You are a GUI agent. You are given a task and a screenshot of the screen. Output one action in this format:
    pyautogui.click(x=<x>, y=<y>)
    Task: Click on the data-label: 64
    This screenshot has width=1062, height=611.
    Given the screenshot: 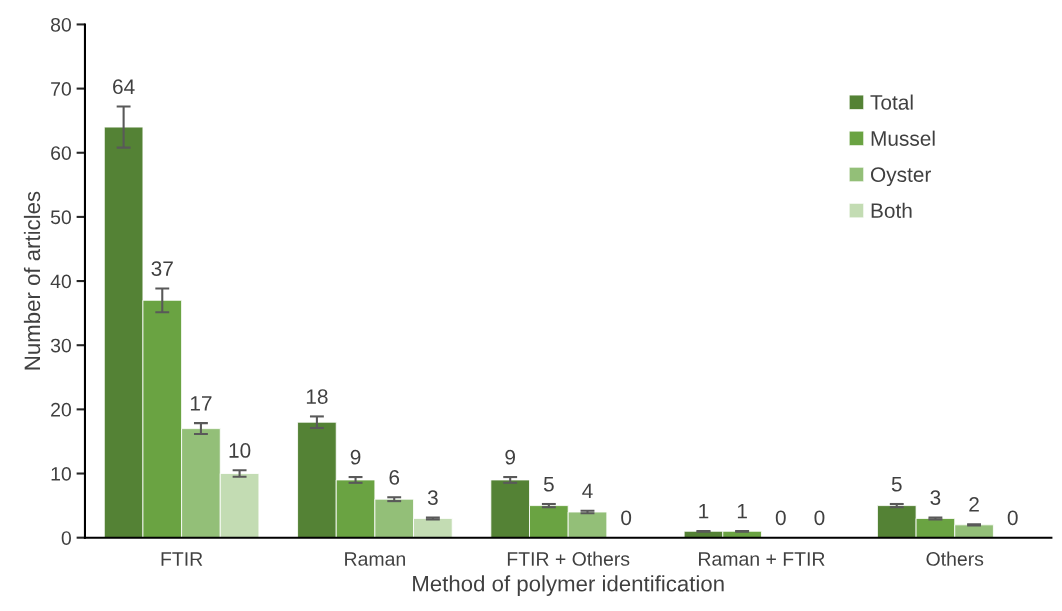 What is the action you would take?
    pyautogui.click(x=124, y=87)
    